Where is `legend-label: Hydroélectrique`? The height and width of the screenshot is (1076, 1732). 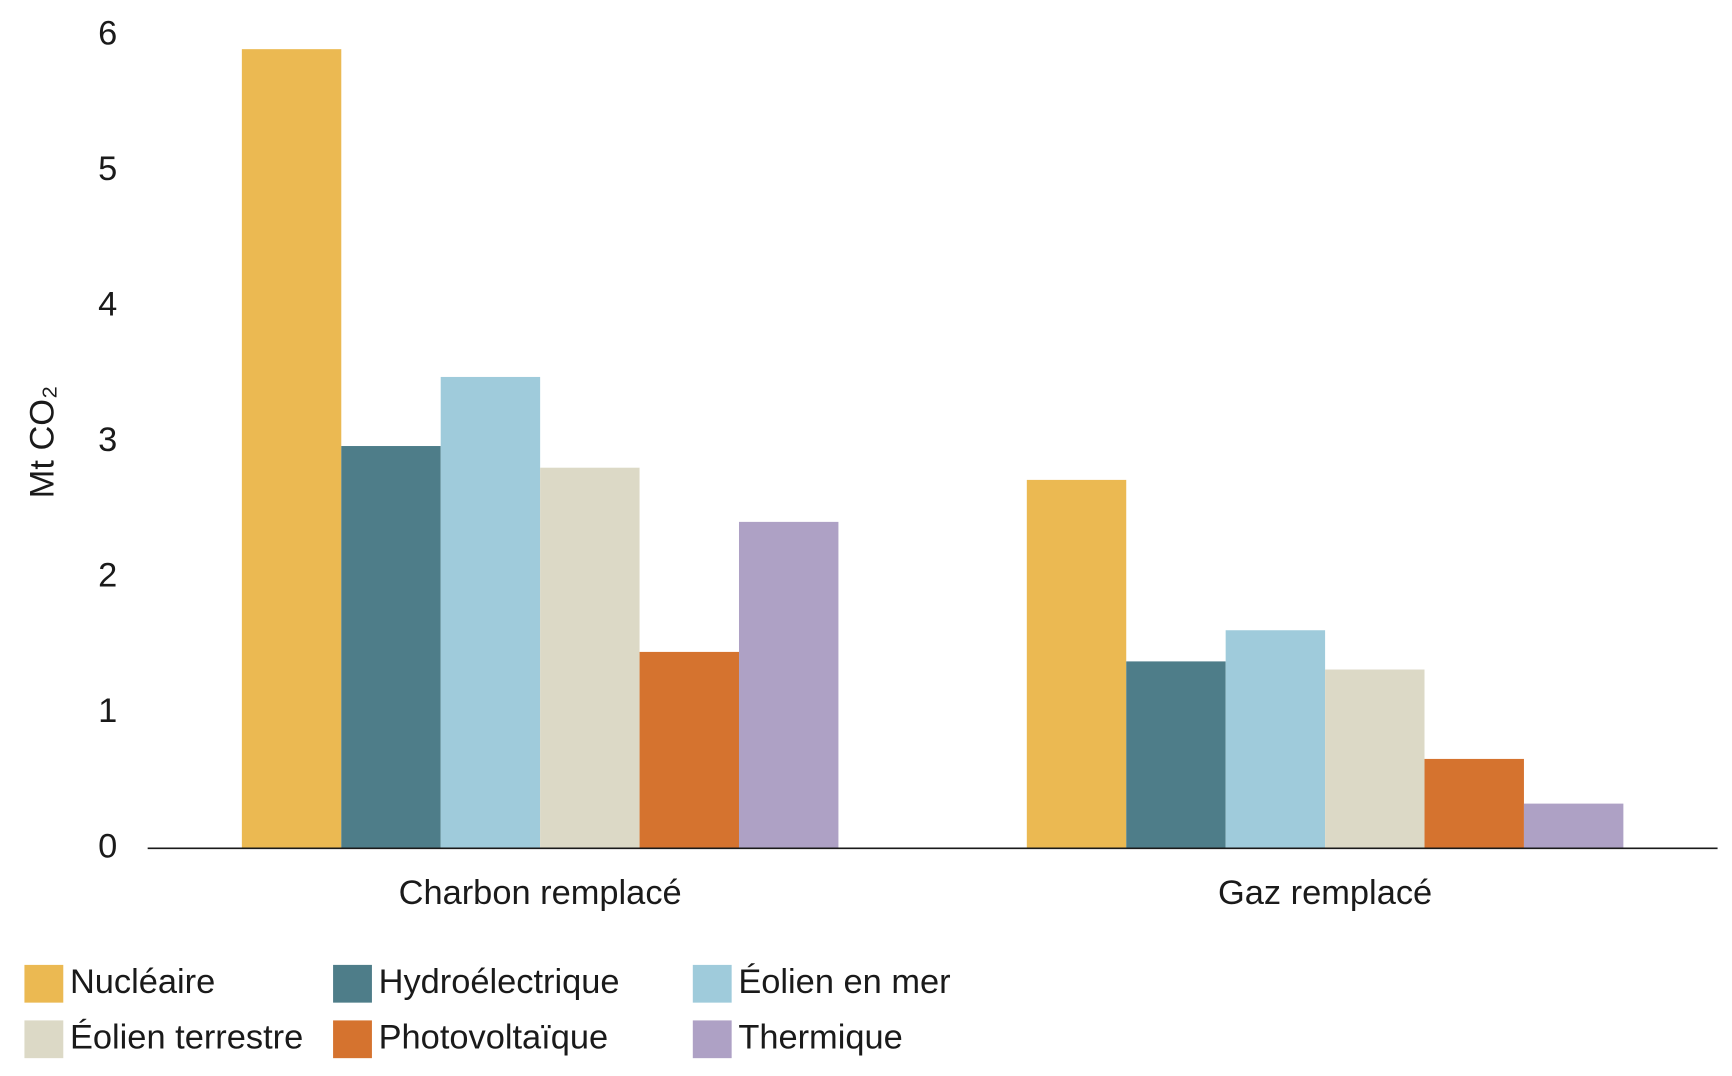
legend-label: Hydroélectrique is located at coordinates (499, 982).